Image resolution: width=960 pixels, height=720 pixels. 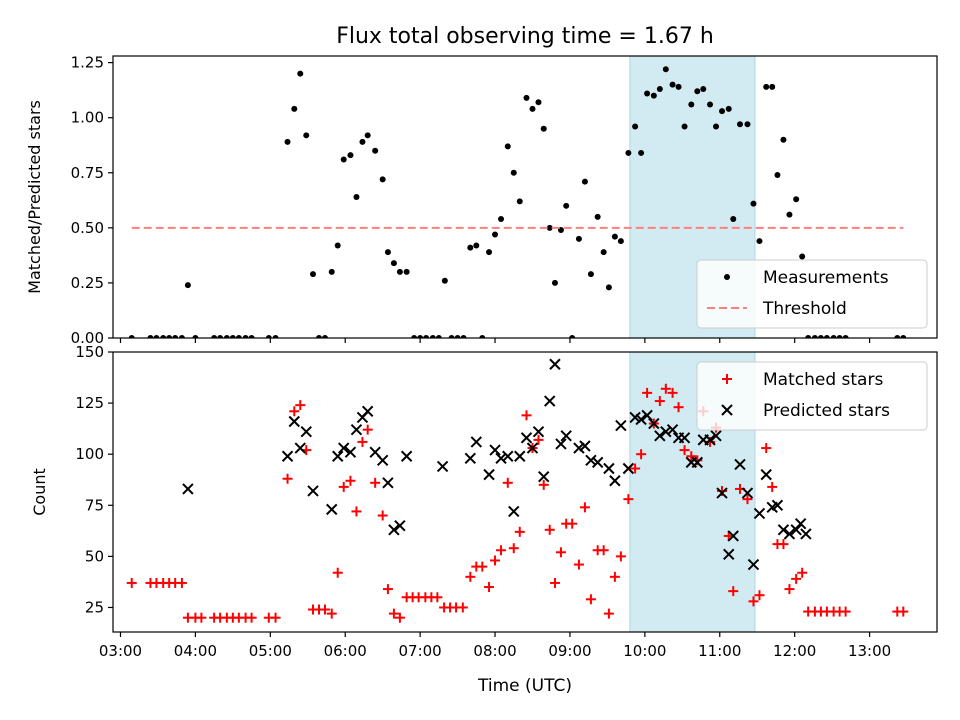 I want to click on y-tick-label: 50, so click(x=94, y=556).